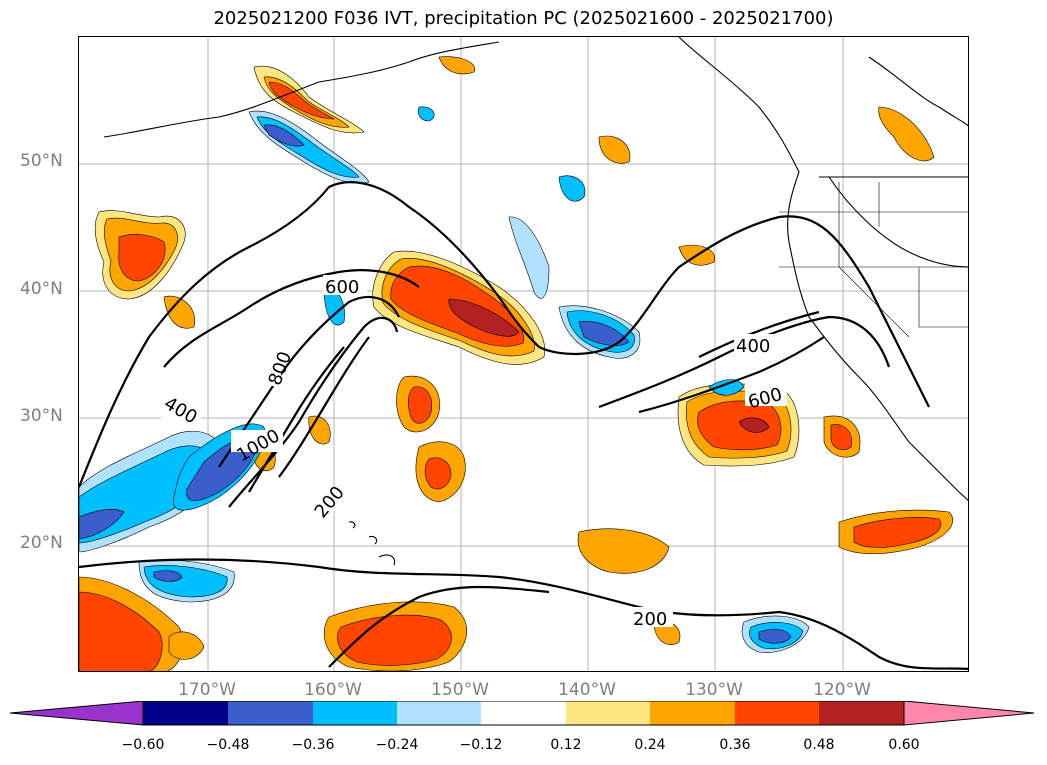 The width and height of the screenshot is (1047, 765). What do you see at coordinates (397, 745) in the screenshot?
I see `colorbar-tick: −0.24` at bounding box center [397, 745].